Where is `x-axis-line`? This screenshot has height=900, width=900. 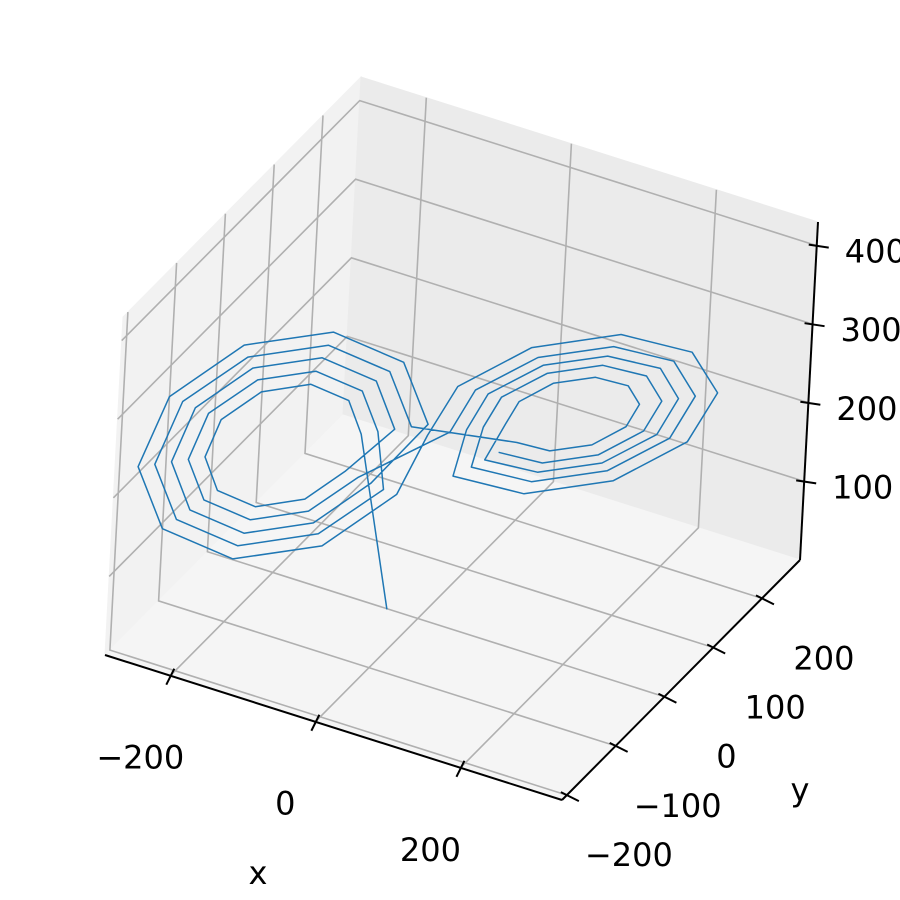
x-axis-line is located at coordinates (333, 727).